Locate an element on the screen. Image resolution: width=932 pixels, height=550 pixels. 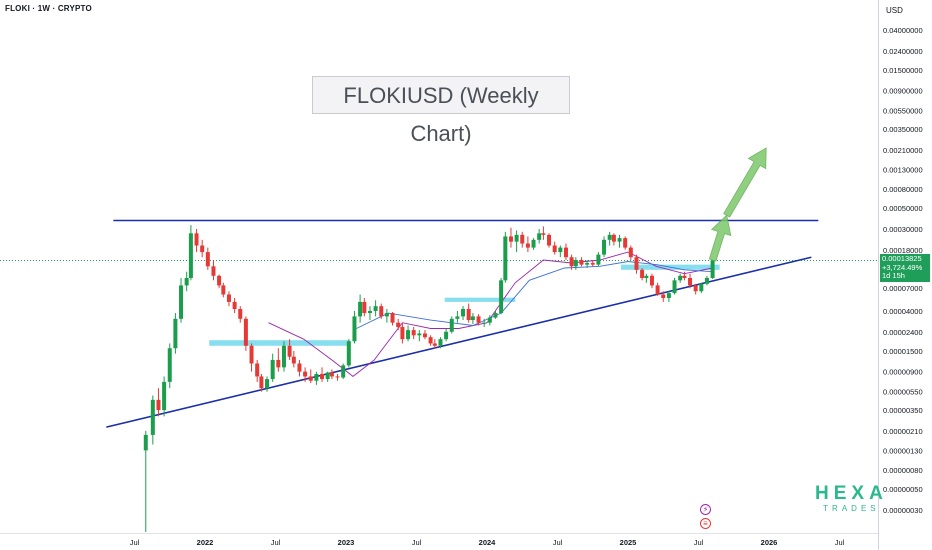
last-price-badge: 0.00013825 +3,724.49% 1d 15h is located at coordinates (905, 268).